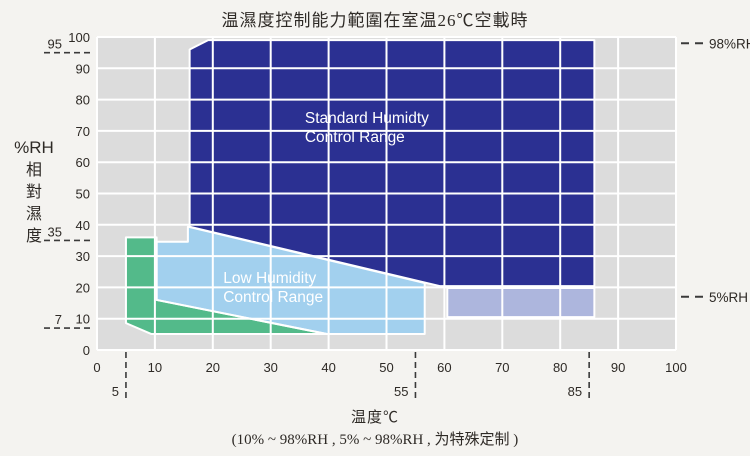 The width and height of the screenshot is (750, 456). I want to click on region-label-low-humidity-control-range: Low Humidity, so click(269, 278).